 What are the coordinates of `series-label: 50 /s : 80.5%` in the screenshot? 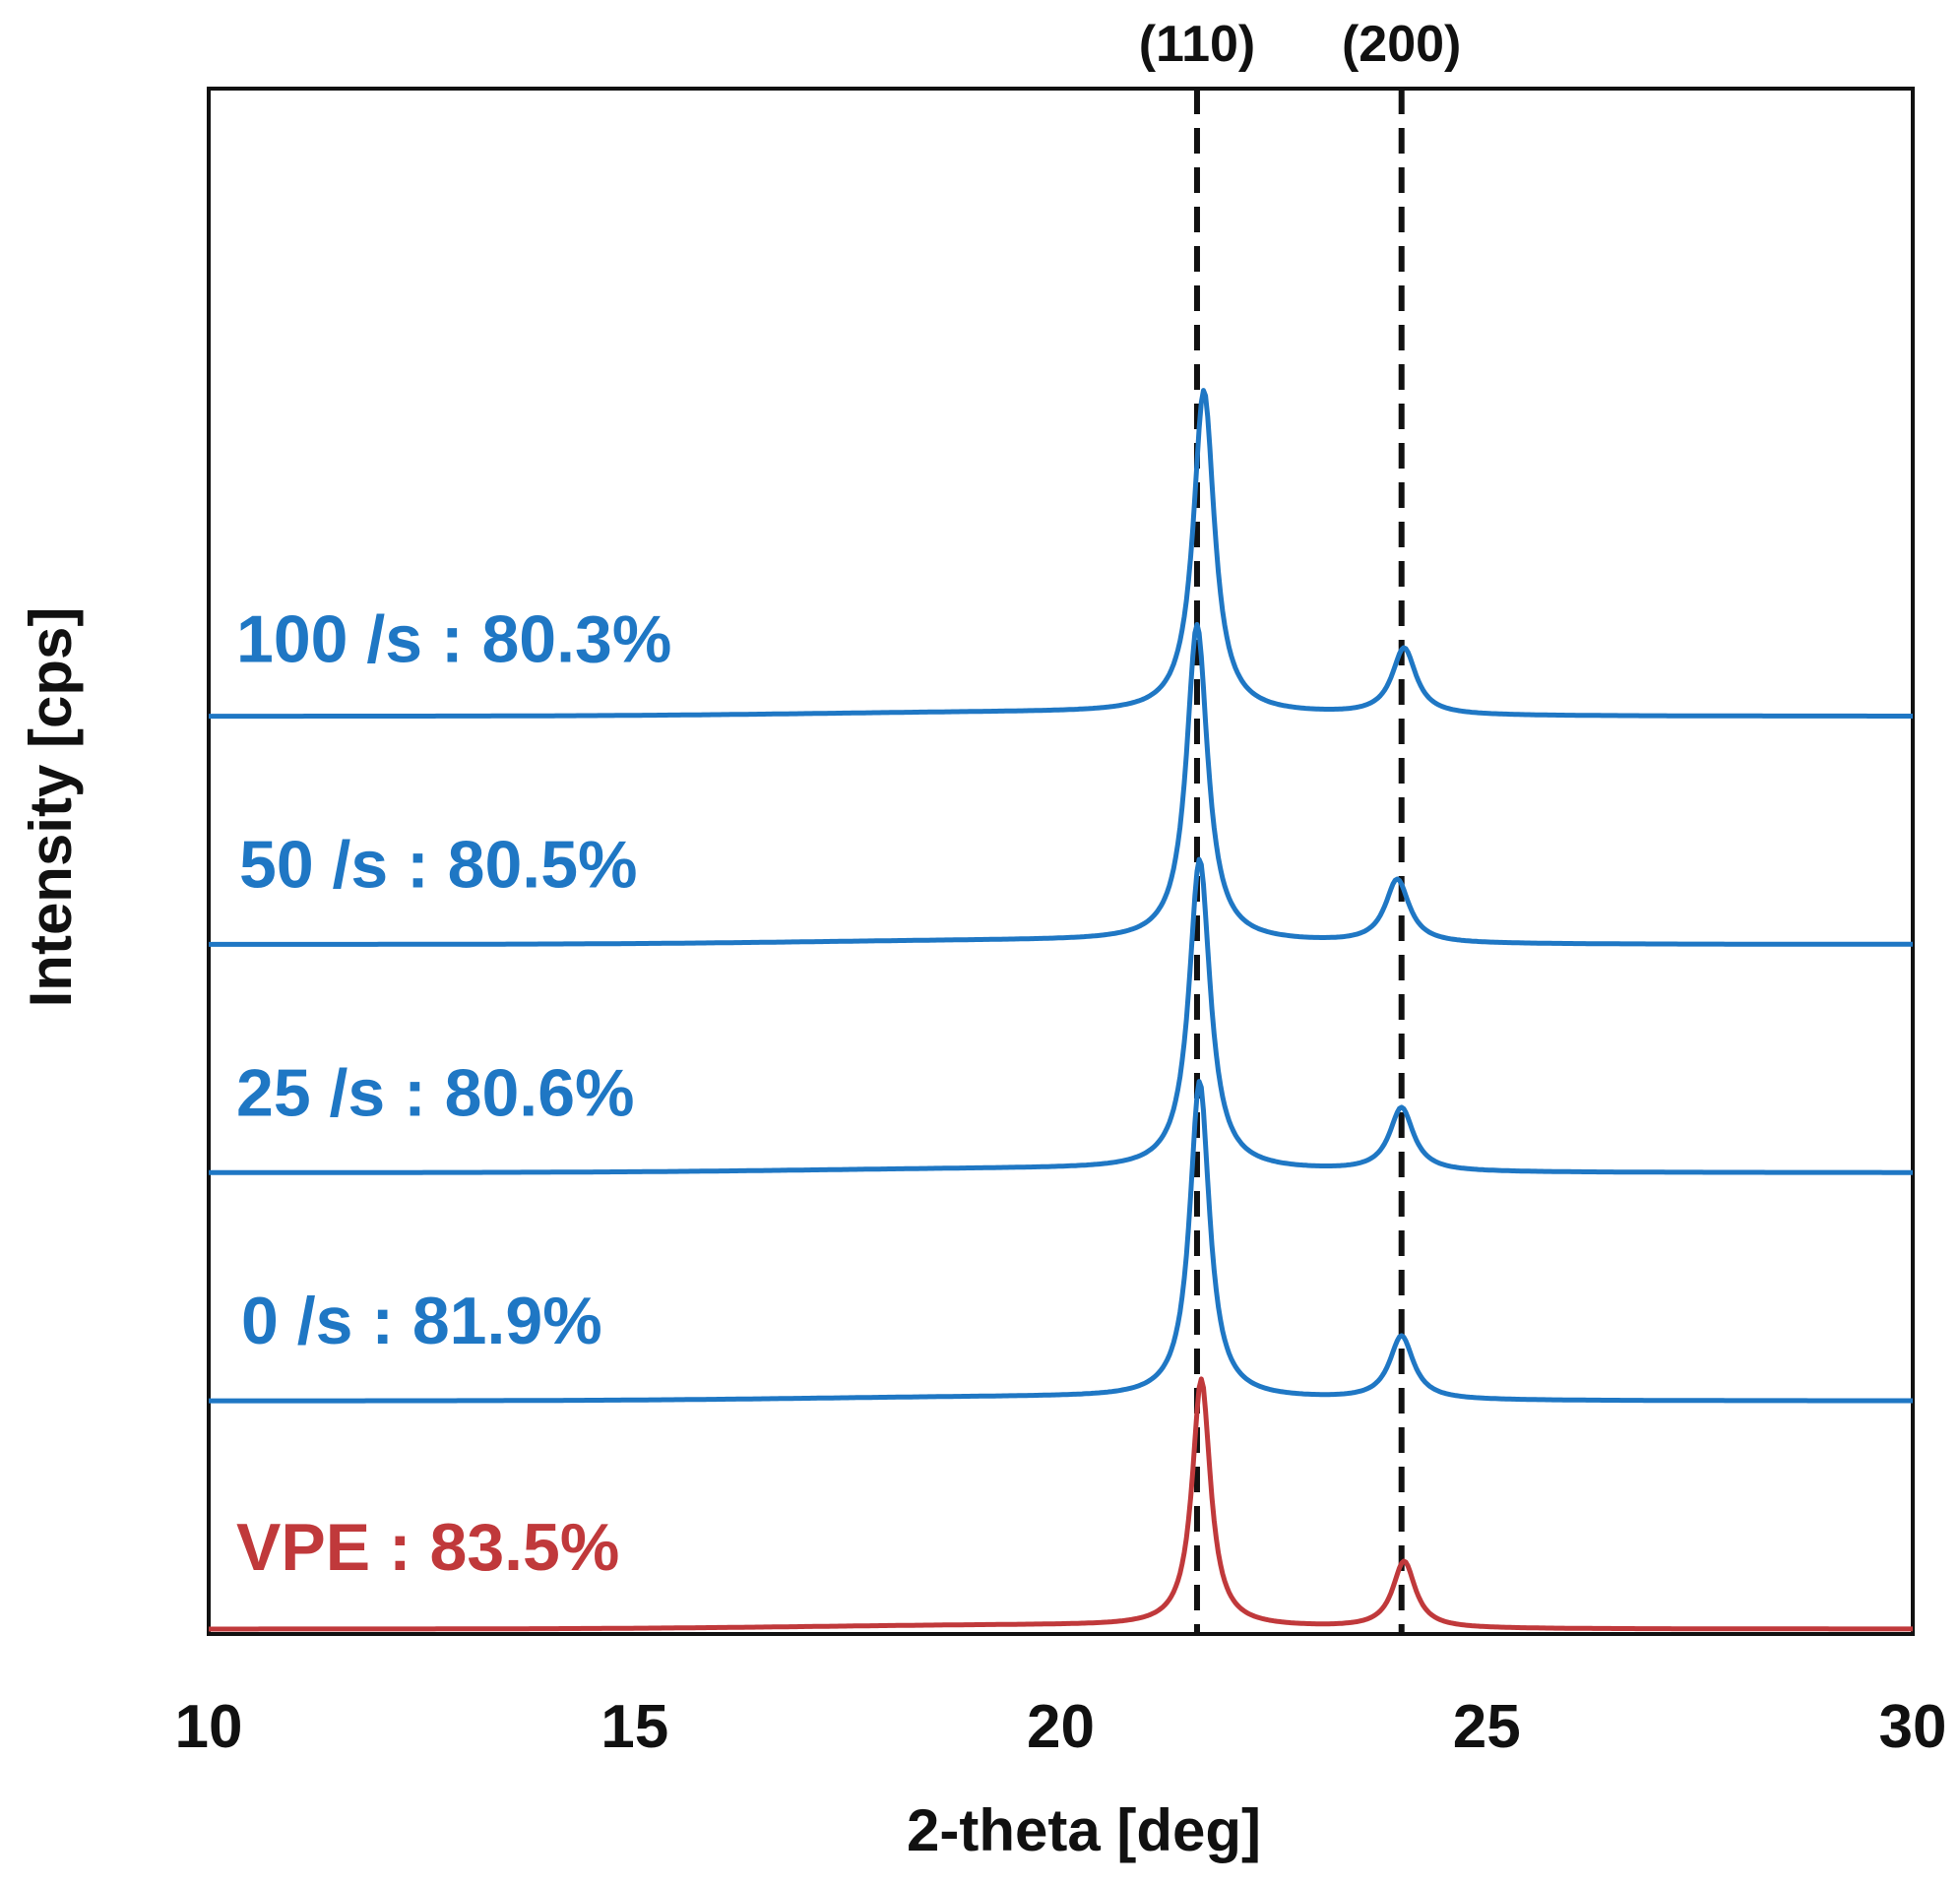 It's located at (438, 865).